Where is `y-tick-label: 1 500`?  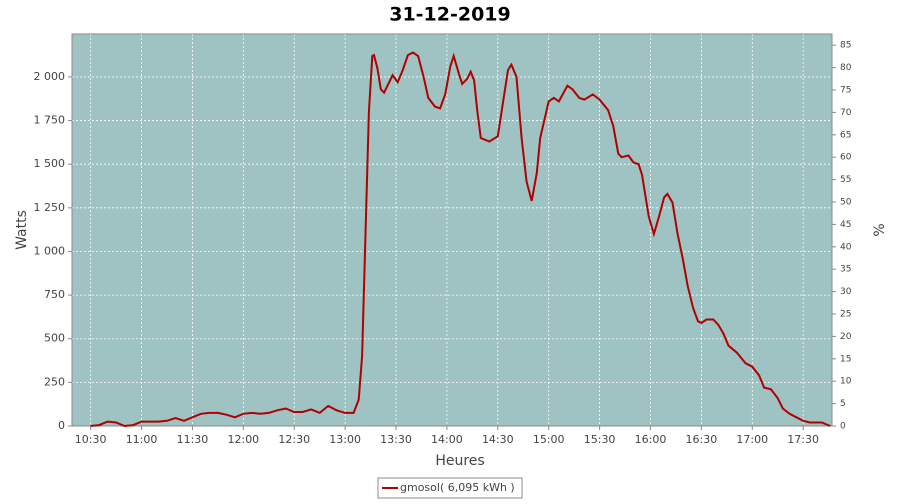 y-tick-label: 1 500 is located at coordinates (50, 163).